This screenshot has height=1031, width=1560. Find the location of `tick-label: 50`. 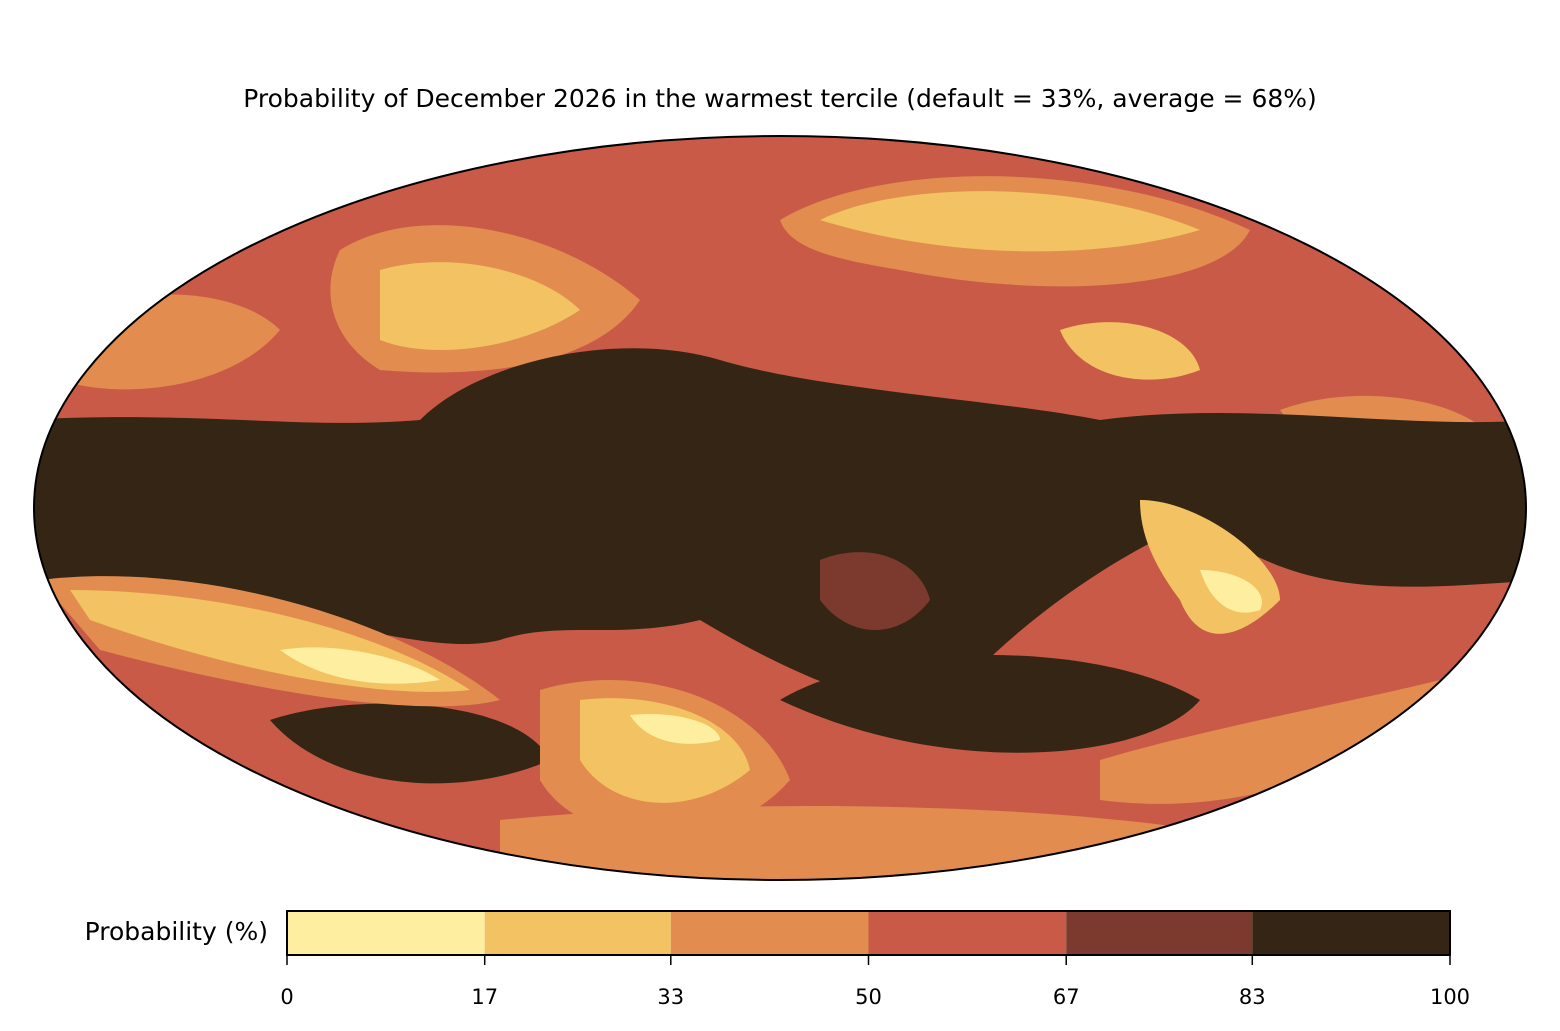

tick-label: 50 is located at coordinates (868, 997).